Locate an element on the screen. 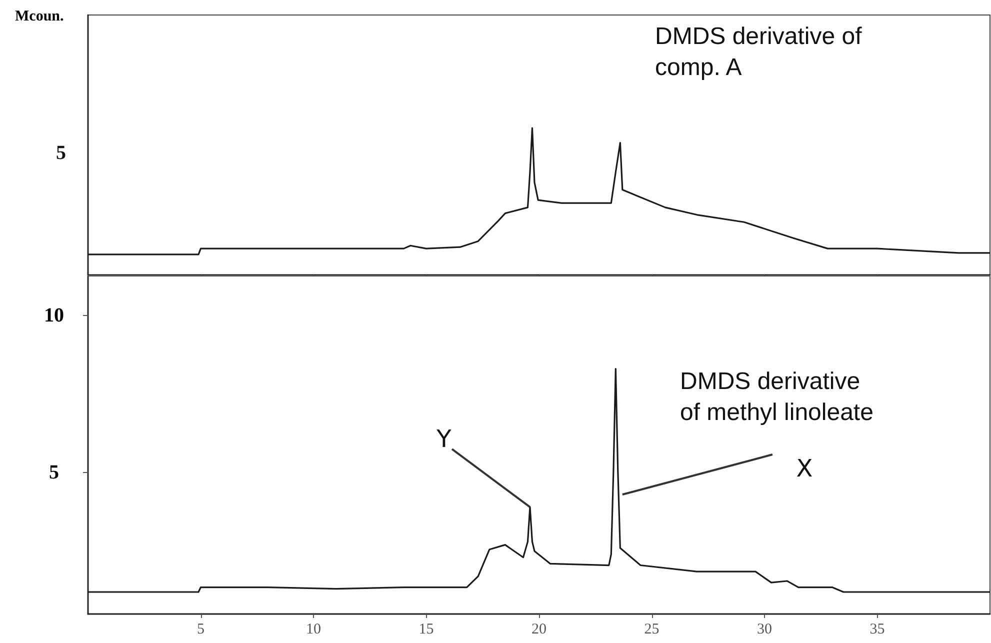 This screenshot has height=643, width=991. x-tick-label: 30 is located at coordinates (764, 630).